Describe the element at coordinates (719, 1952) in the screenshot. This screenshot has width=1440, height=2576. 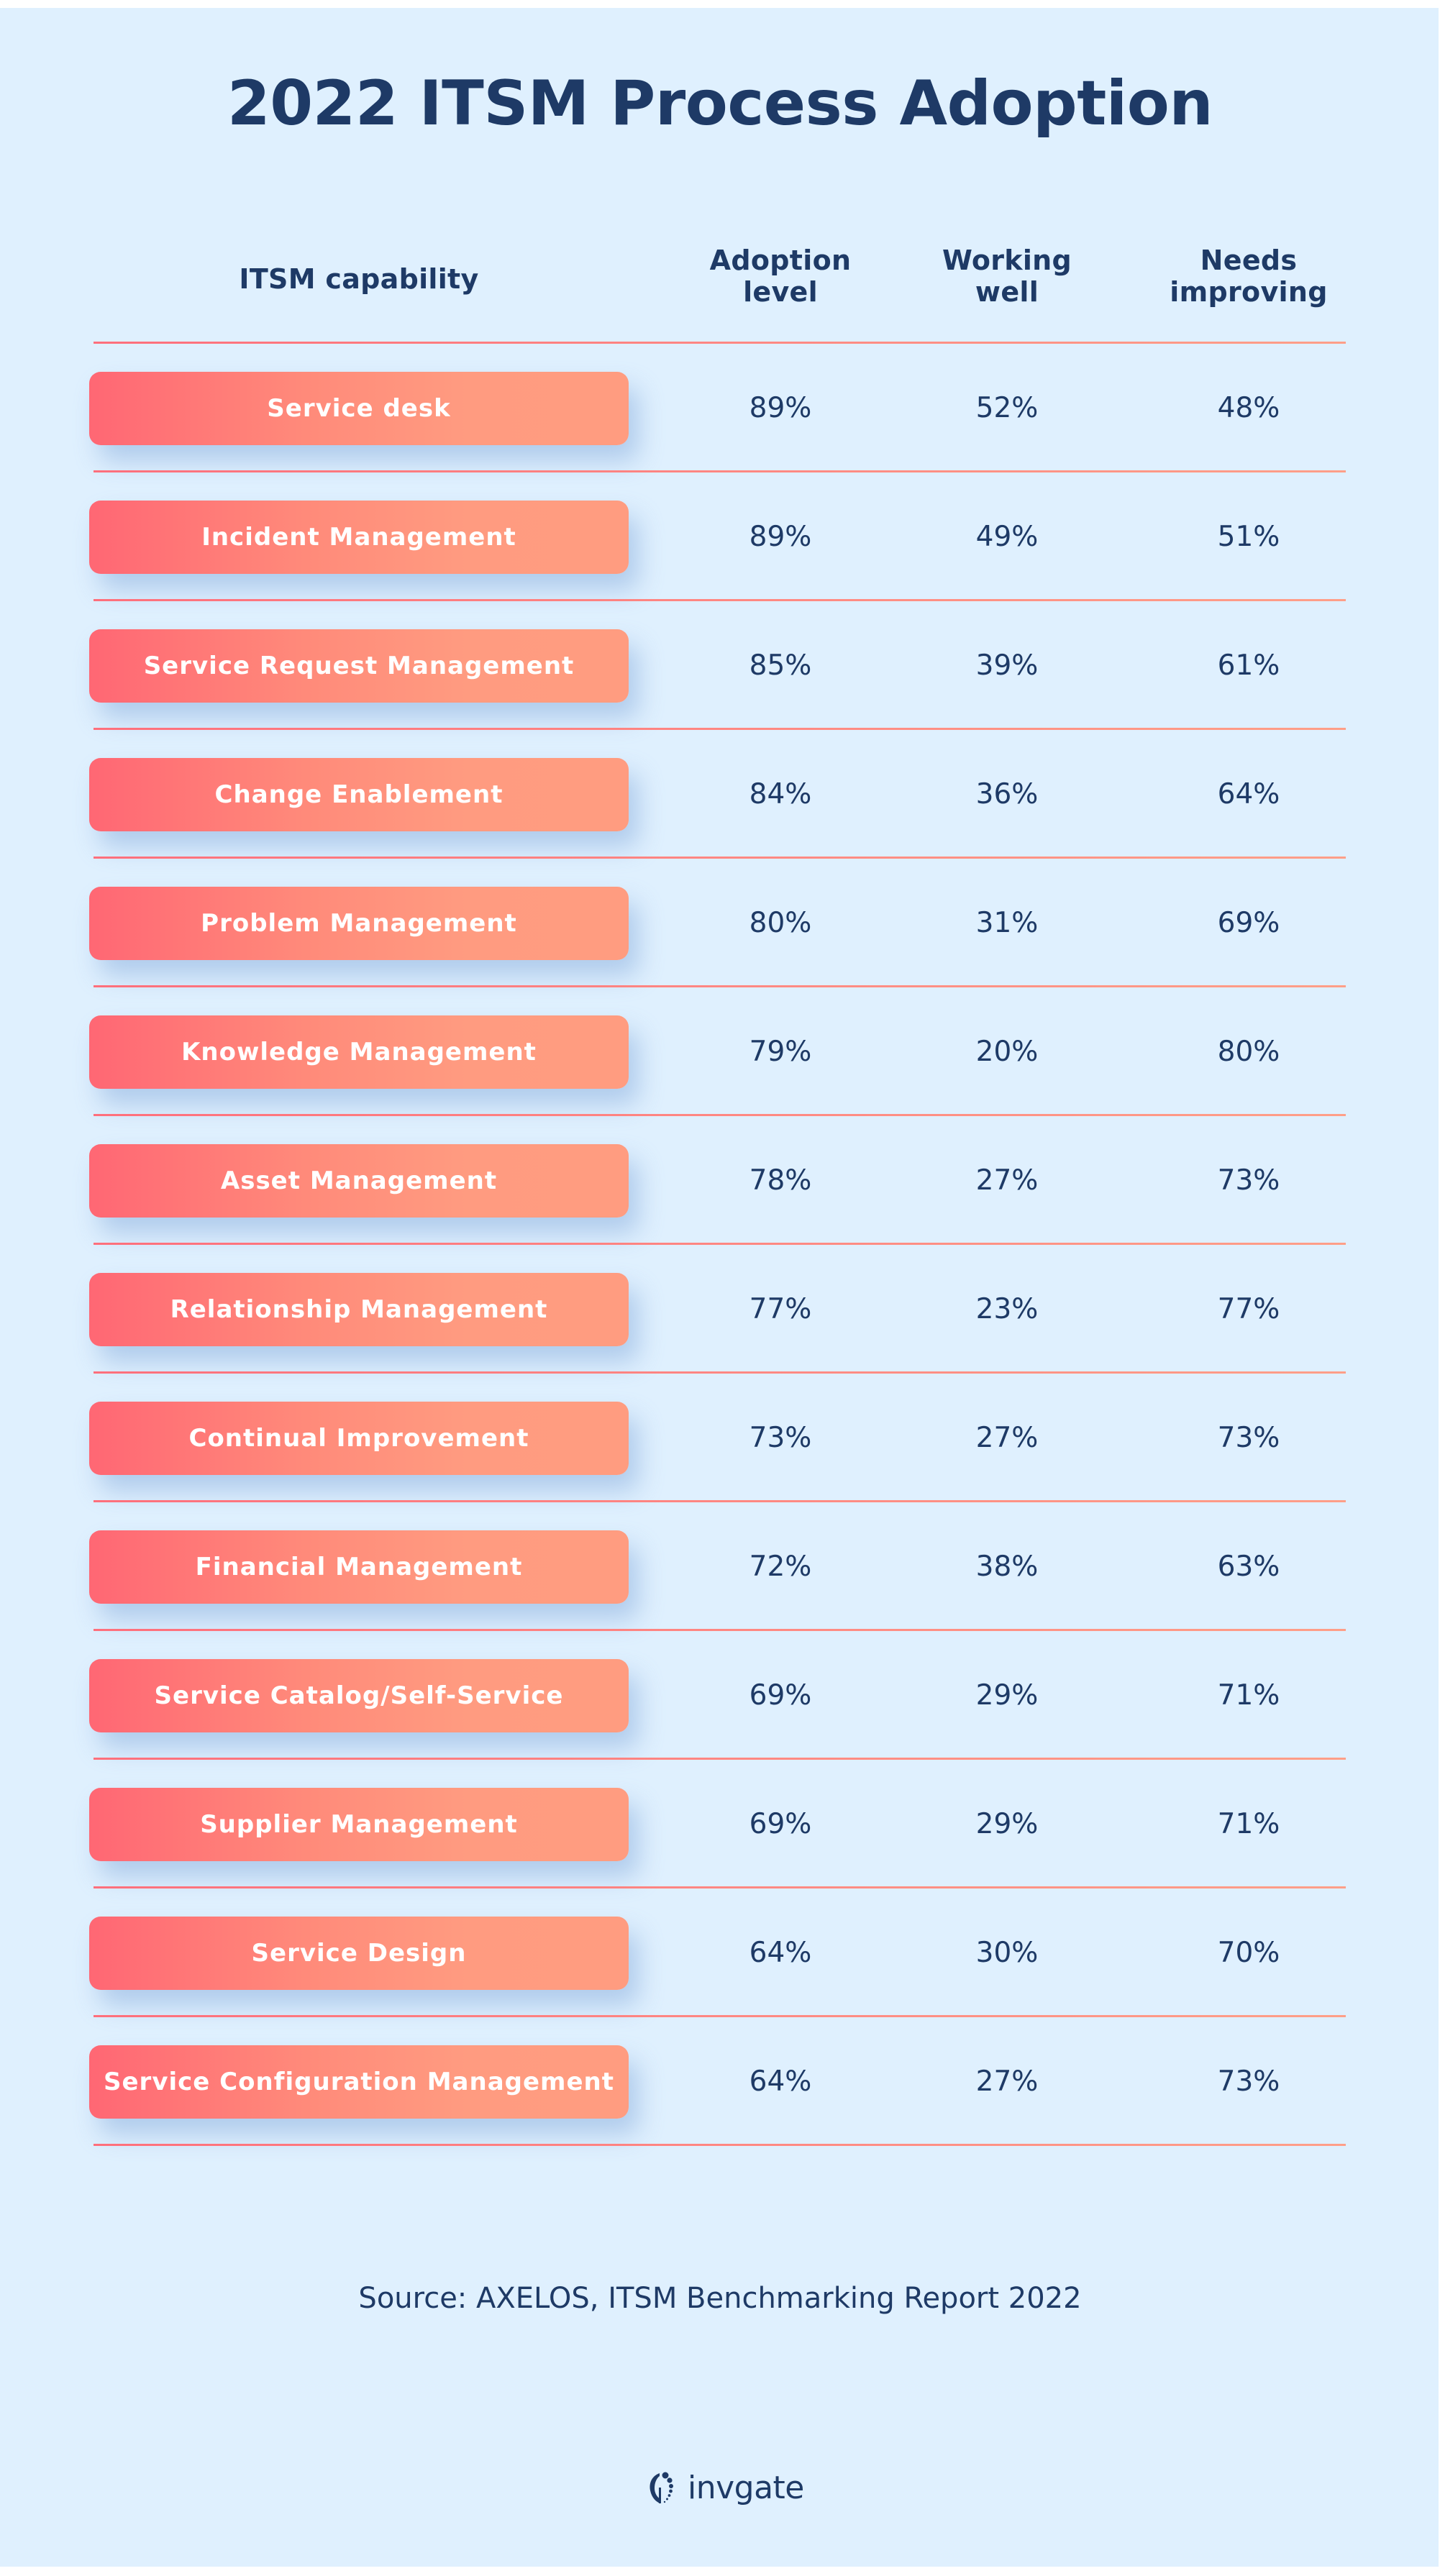
I see `table-row: Service Design 64% 30% 70%` at that location.